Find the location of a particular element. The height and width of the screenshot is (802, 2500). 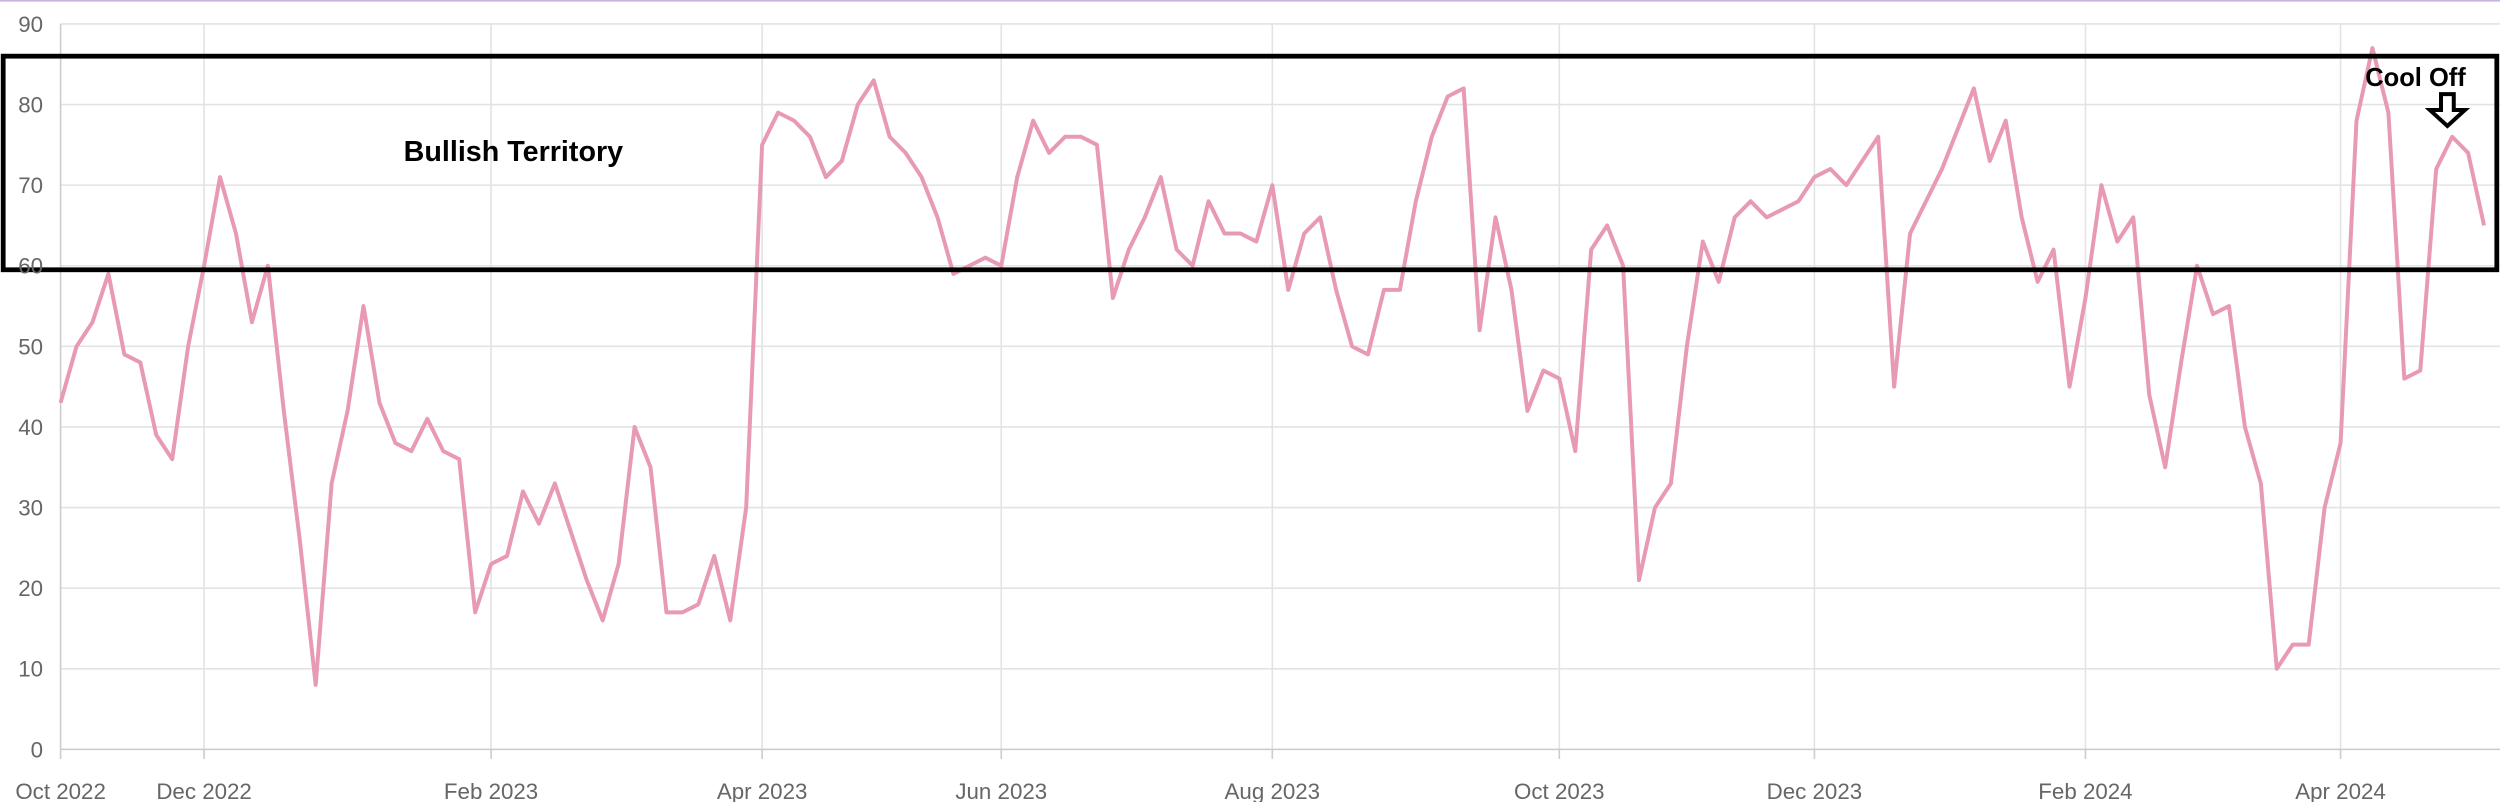

x-tick-label: Jun 2023 is located at coordinates (1001, 790).